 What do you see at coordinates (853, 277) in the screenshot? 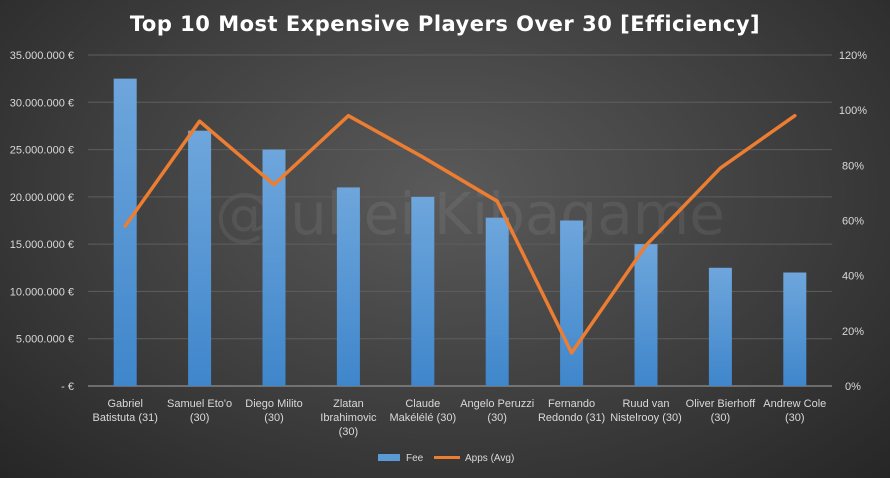
I see `y-right-tick-label: 40%` at bounding box center [853, 277].